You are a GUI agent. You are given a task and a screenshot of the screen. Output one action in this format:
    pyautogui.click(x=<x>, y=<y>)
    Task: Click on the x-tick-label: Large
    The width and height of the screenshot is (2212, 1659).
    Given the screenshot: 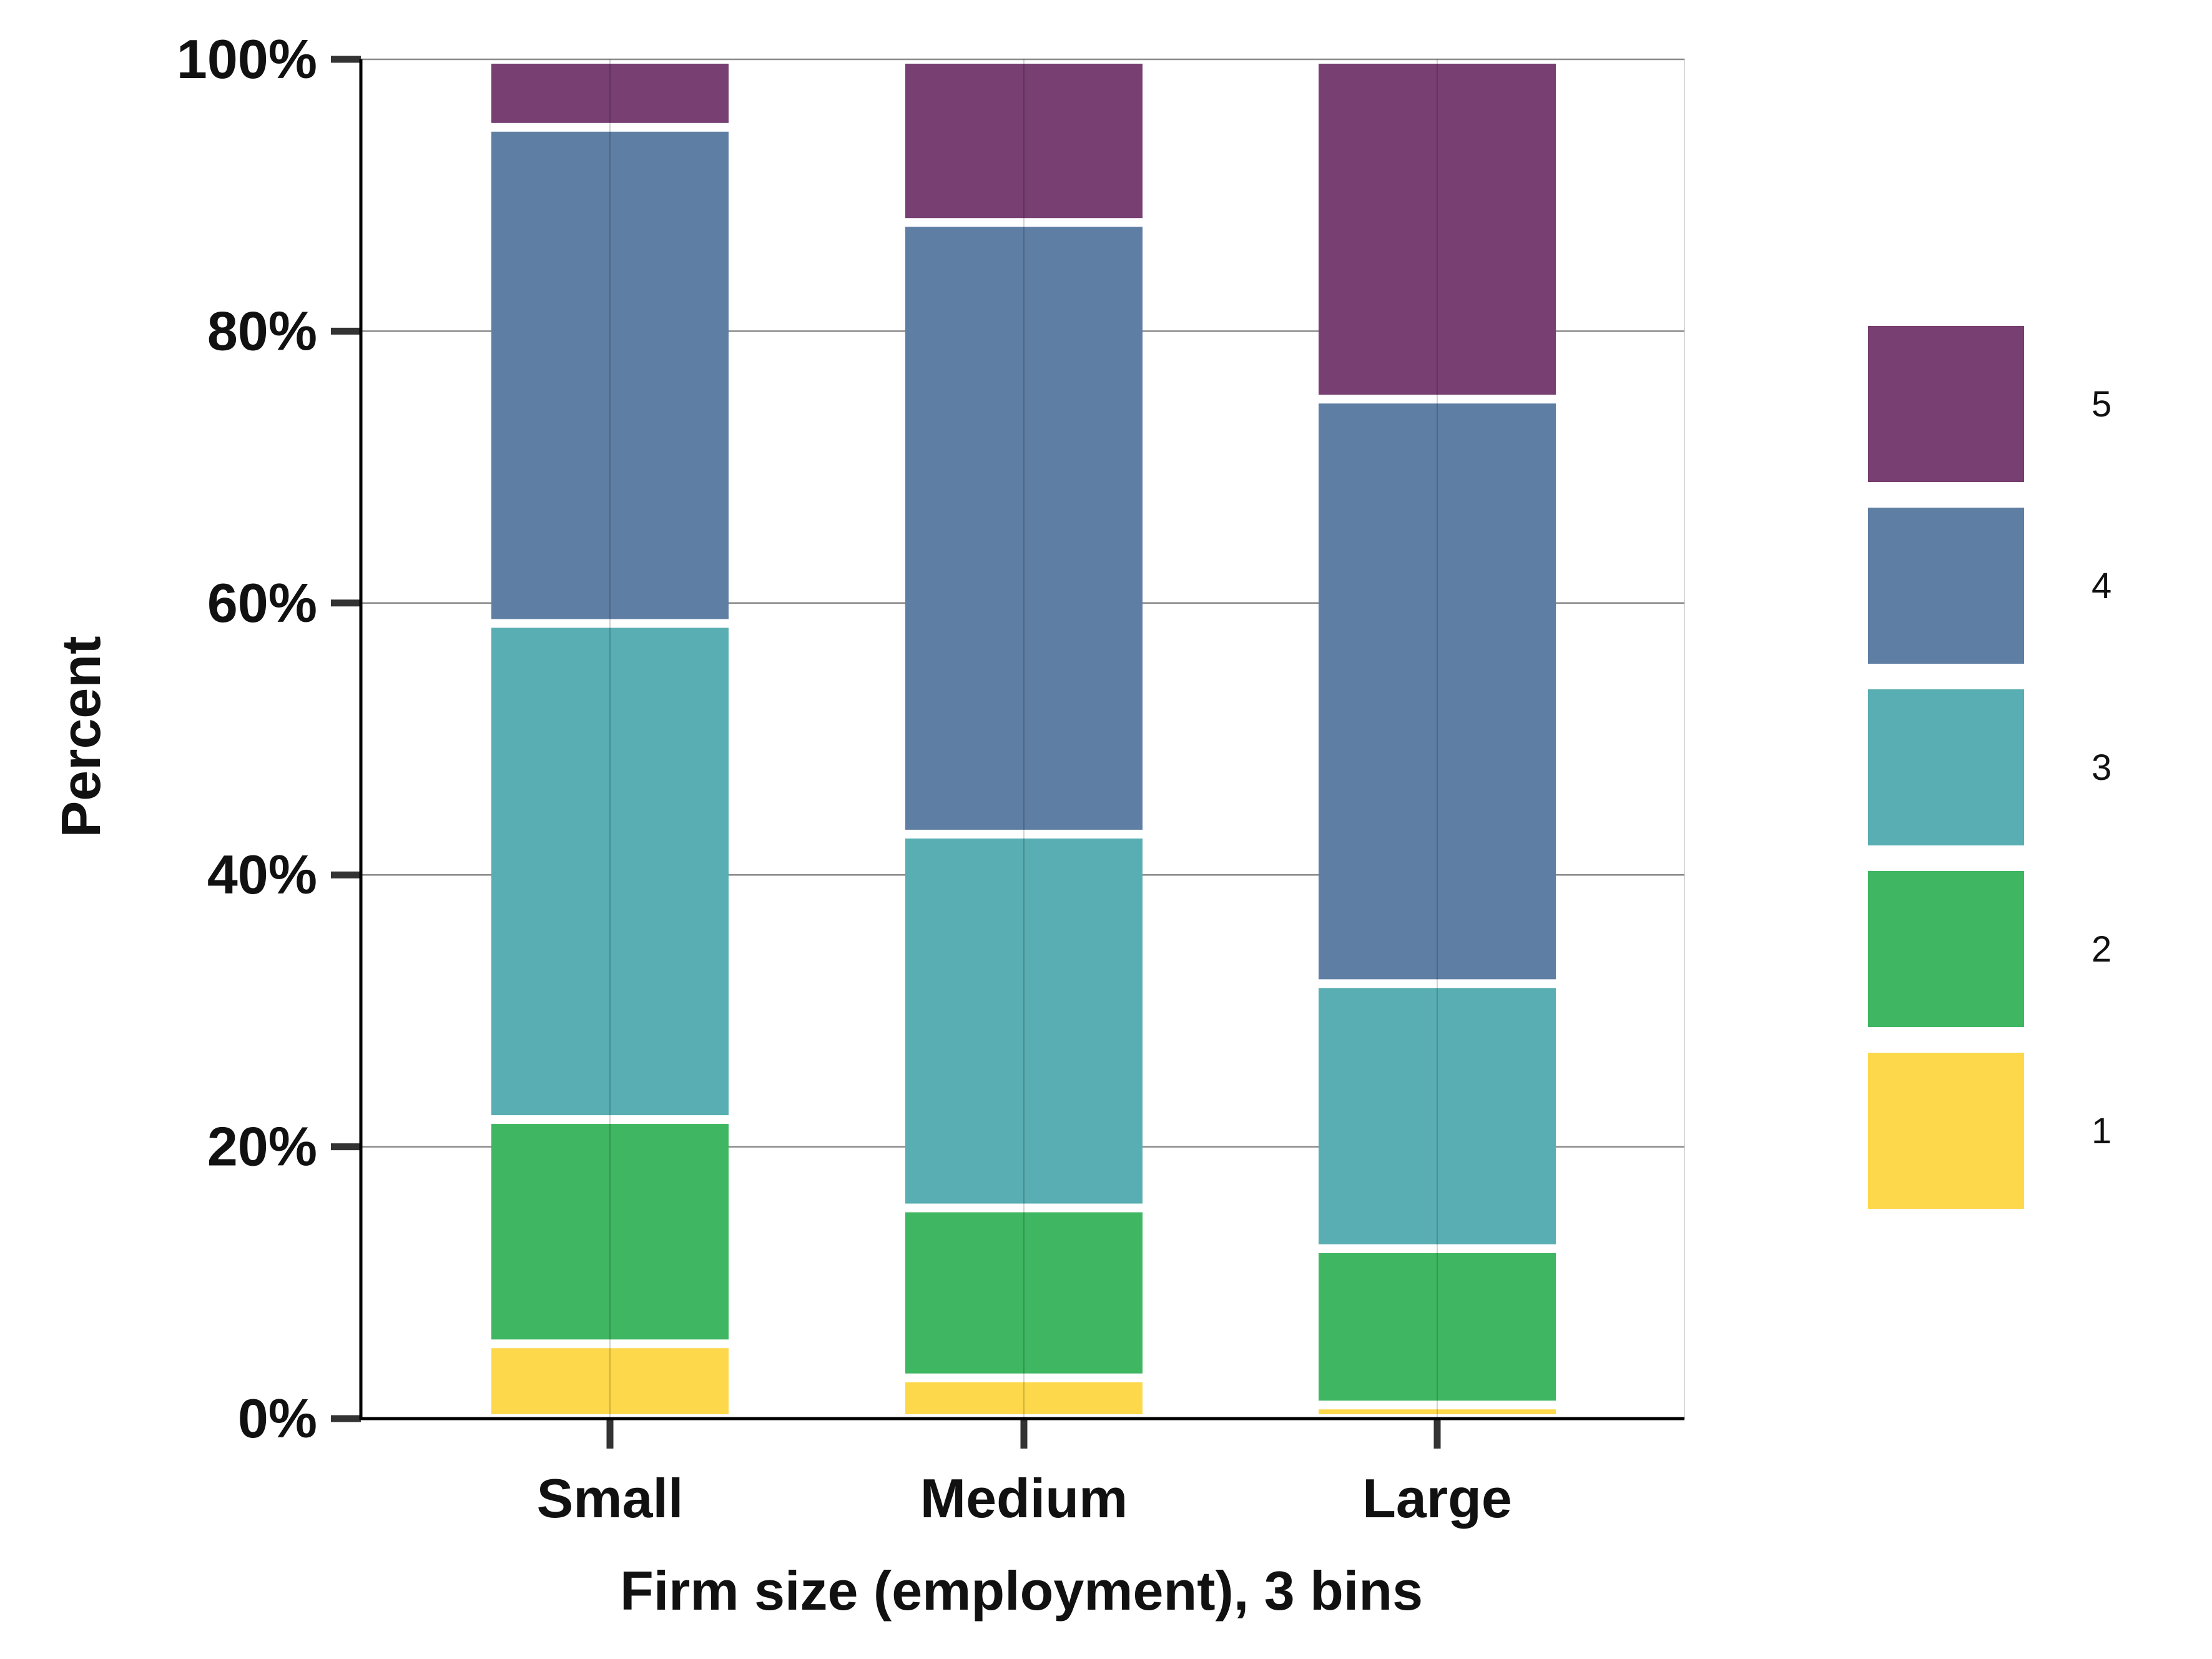 What is the action you would take?
    pyautogui.click(x=1437, y=1498)
    